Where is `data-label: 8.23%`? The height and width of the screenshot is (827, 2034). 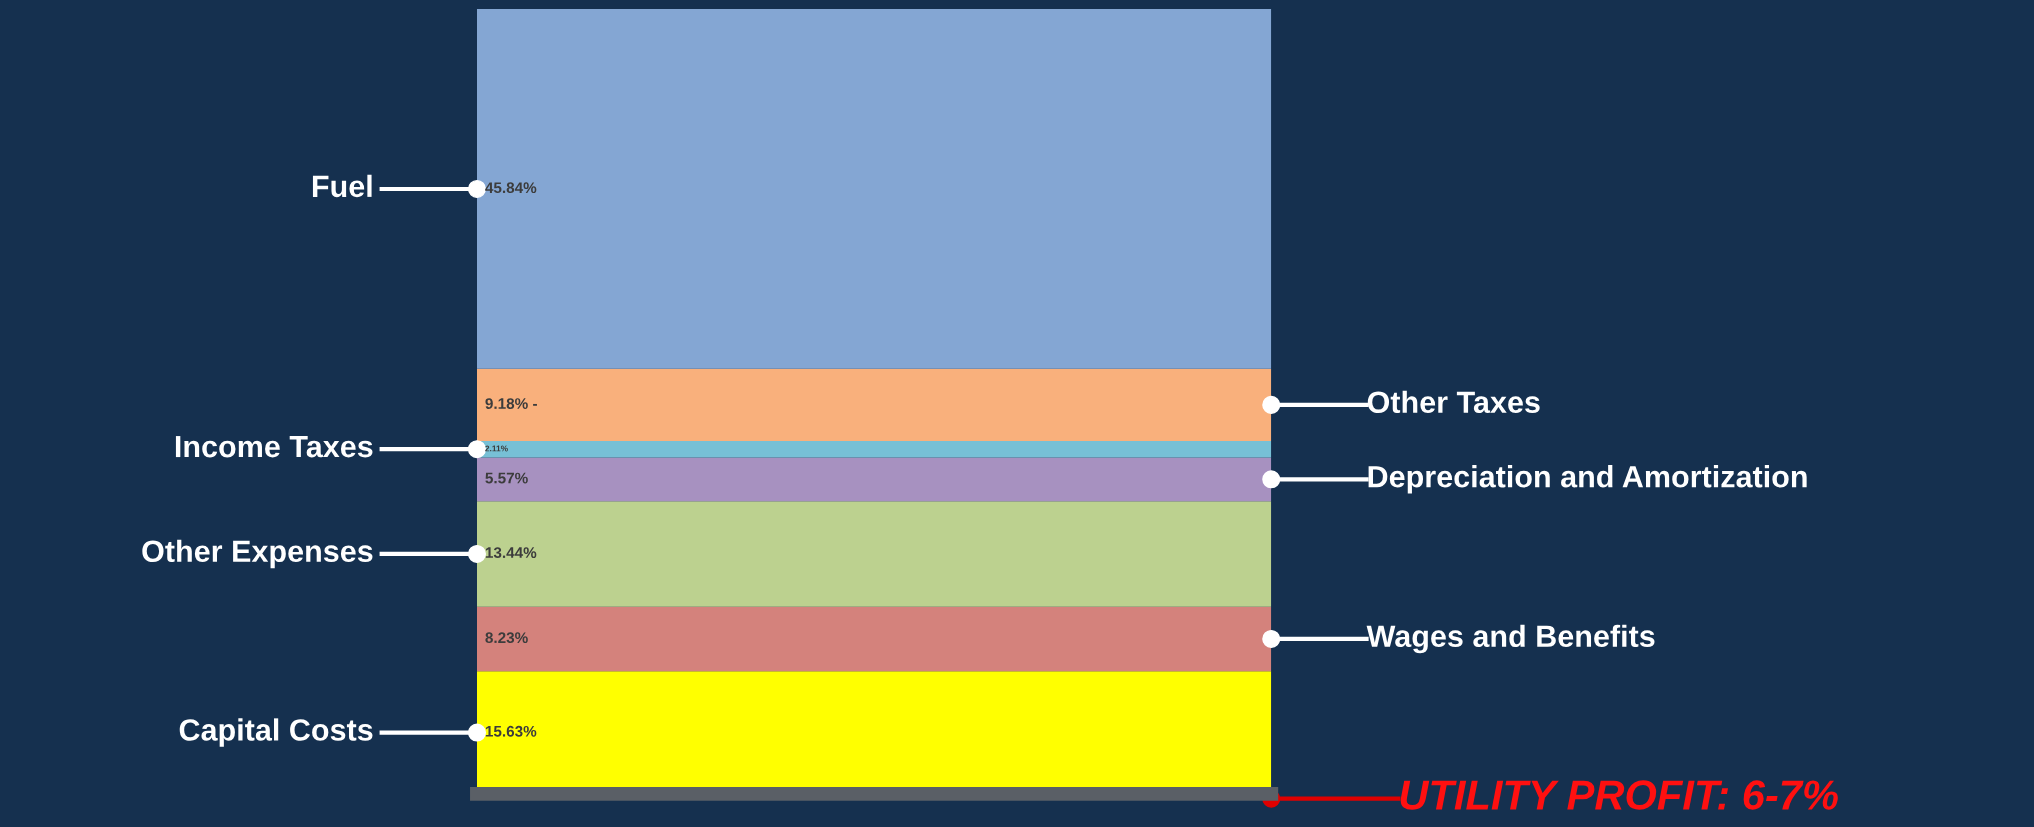
data-label: 8.23% is located at coordinates (506, 638).